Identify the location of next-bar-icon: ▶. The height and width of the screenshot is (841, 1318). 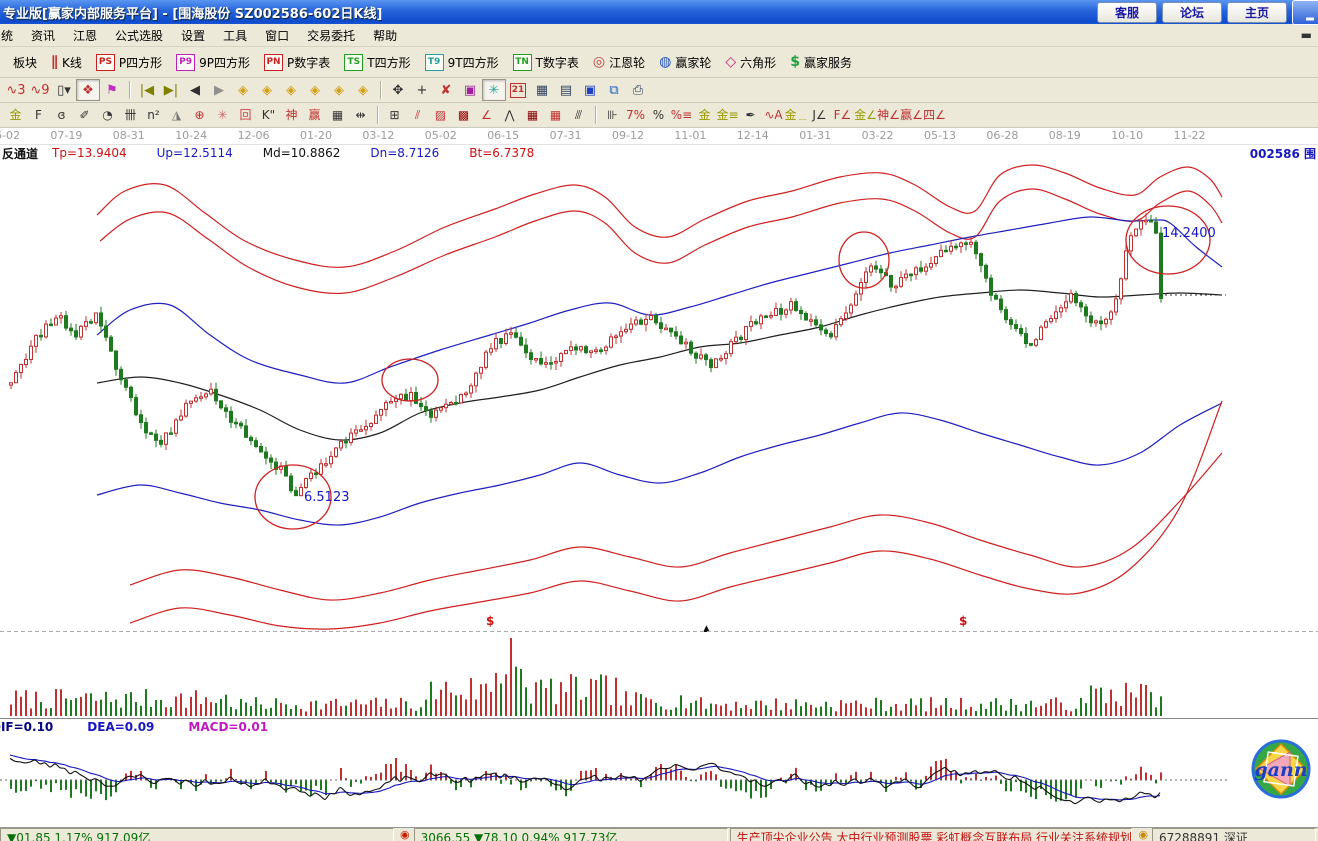
(219, 90).